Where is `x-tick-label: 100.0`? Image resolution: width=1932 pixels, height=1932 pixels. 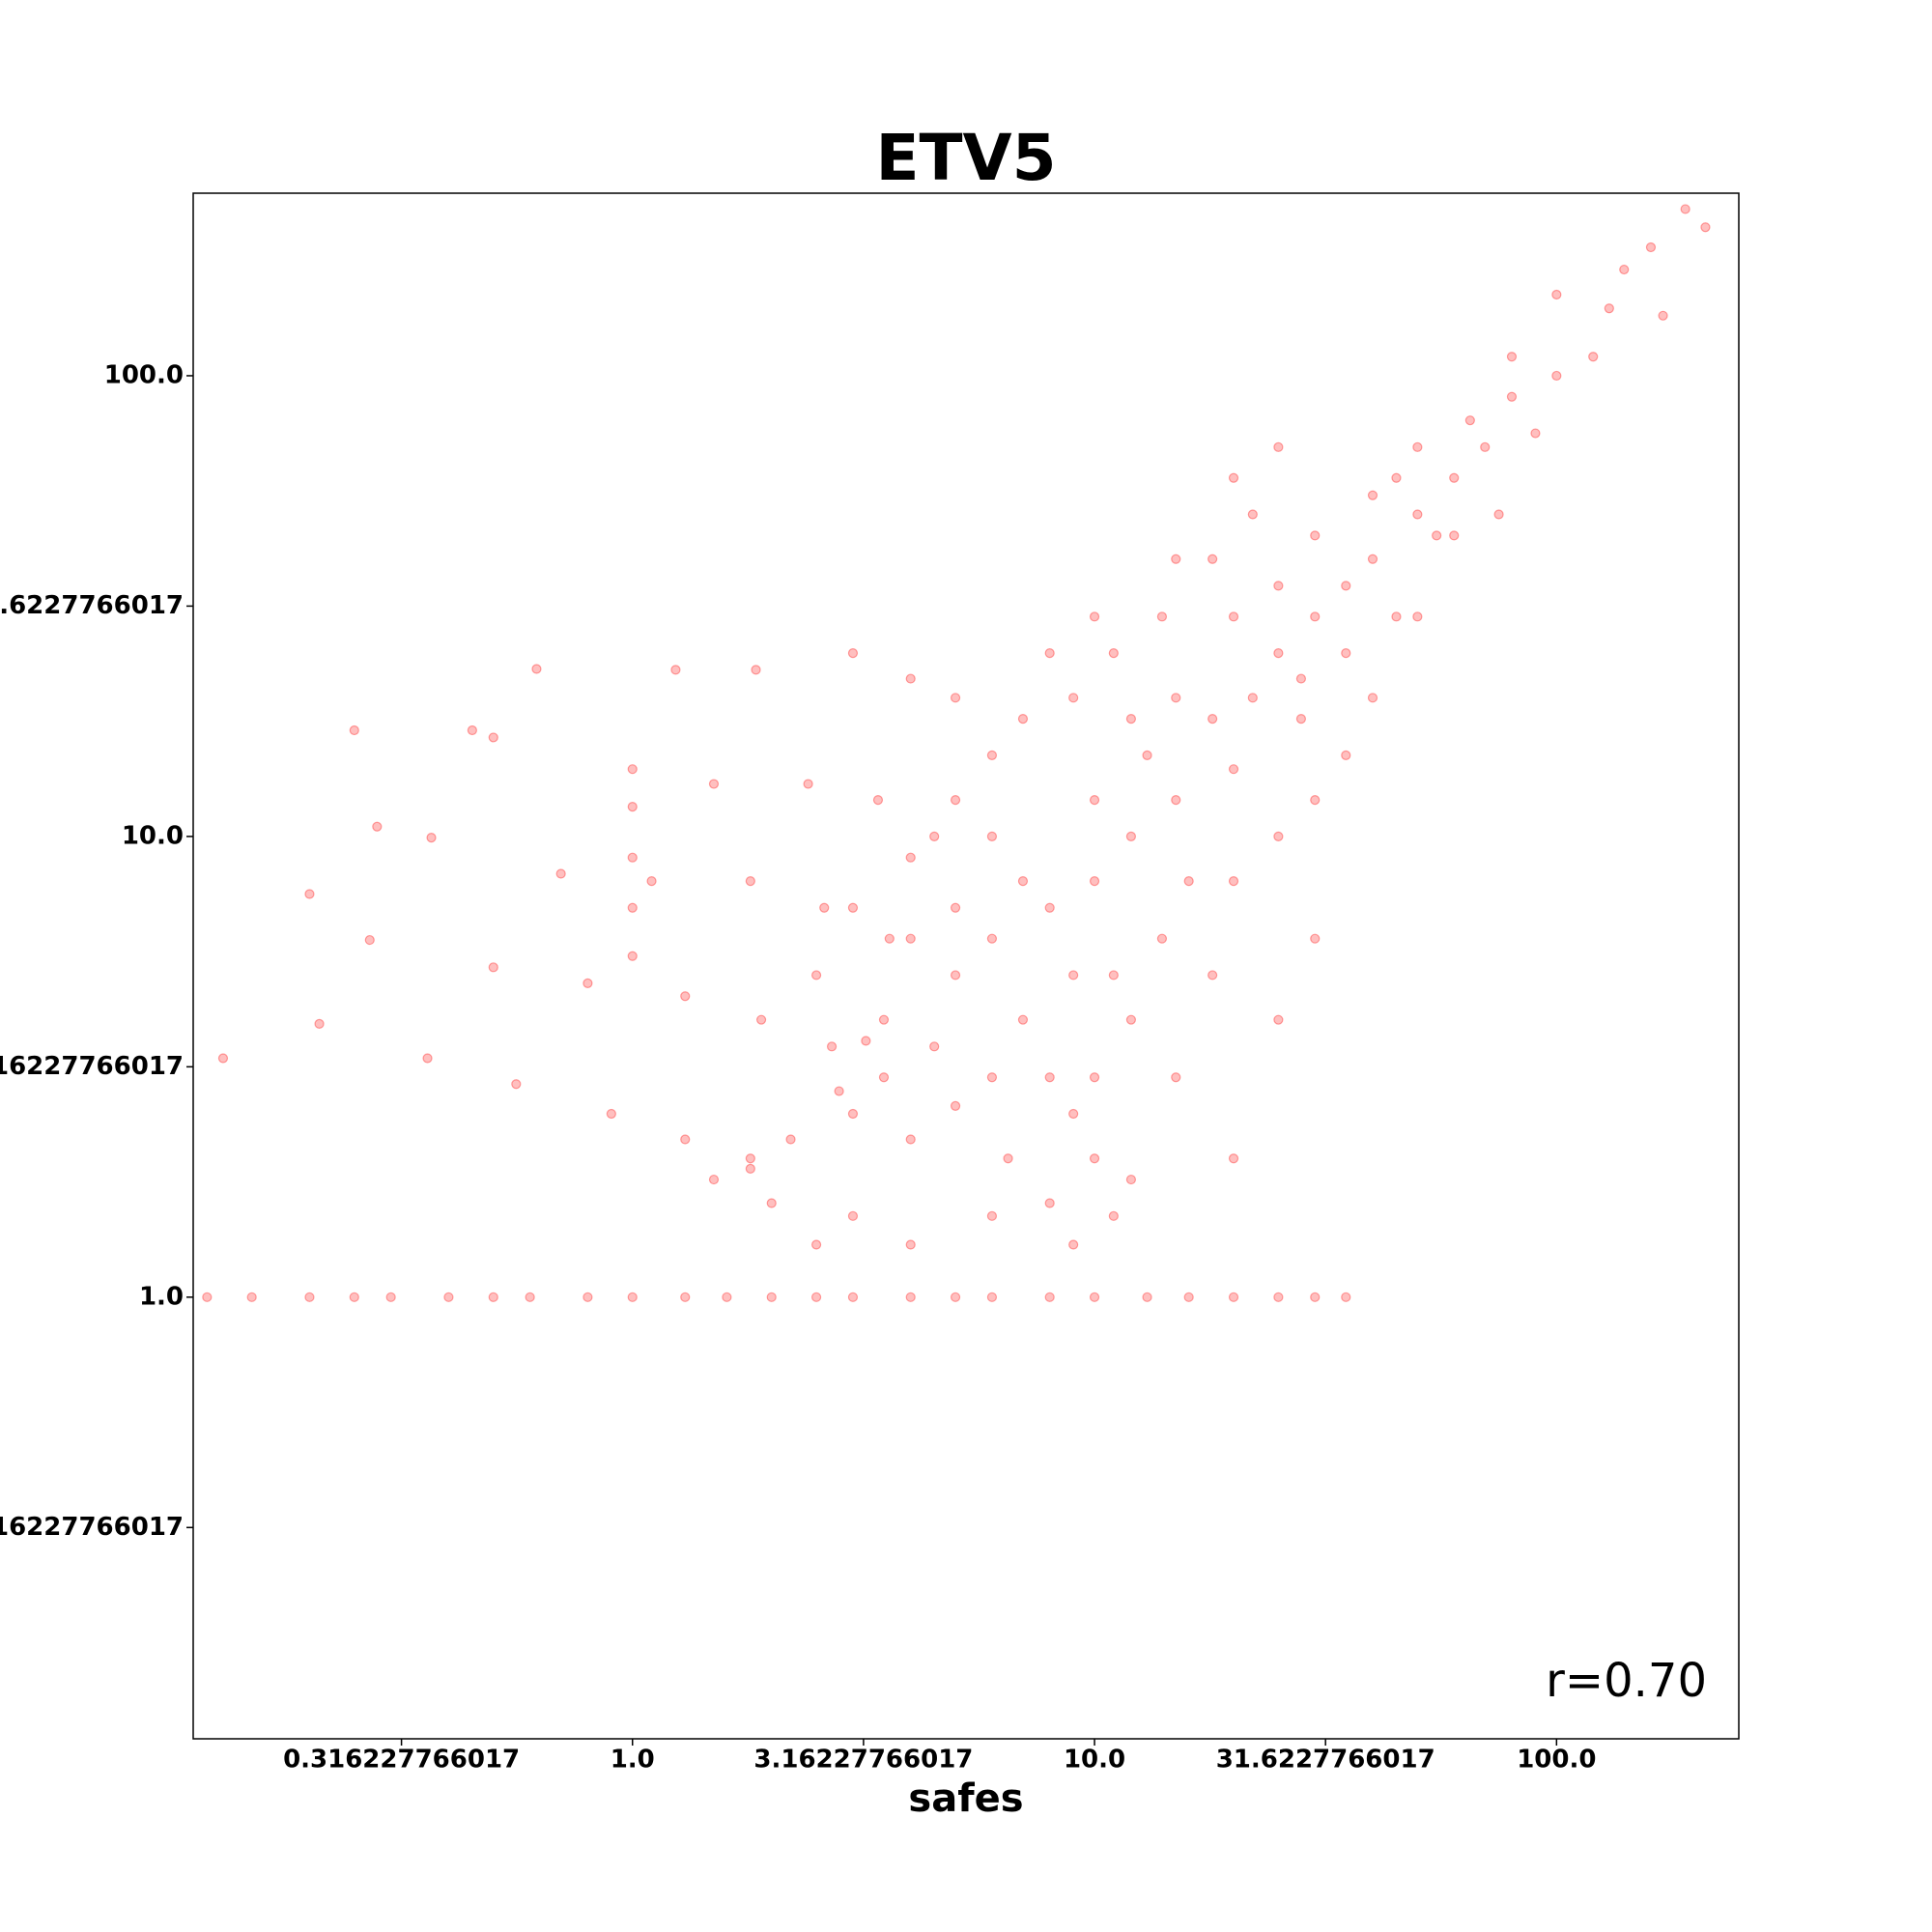
x-tick-label: 100.0 is located at coordinates (1556, 1760).